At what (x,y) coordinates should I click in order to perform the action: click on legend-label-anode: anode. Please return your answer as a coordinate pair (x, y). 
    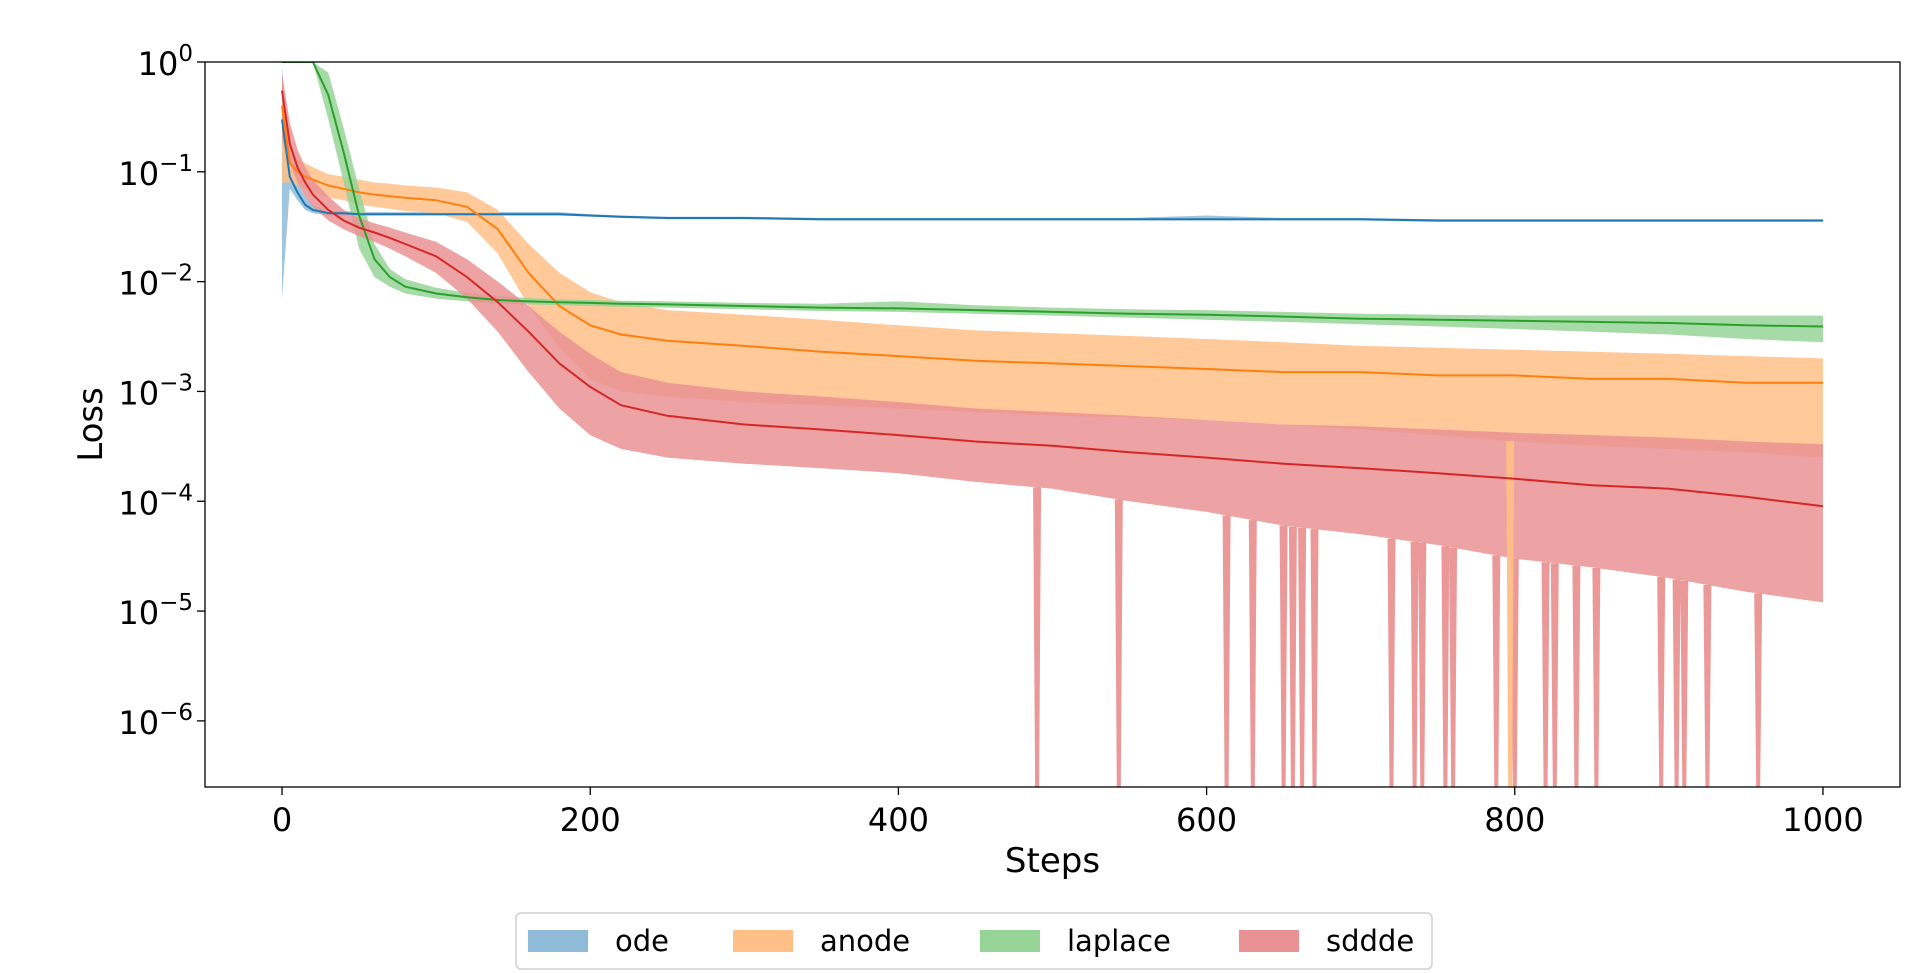
    Looking at the image, I should click on (865, 941).